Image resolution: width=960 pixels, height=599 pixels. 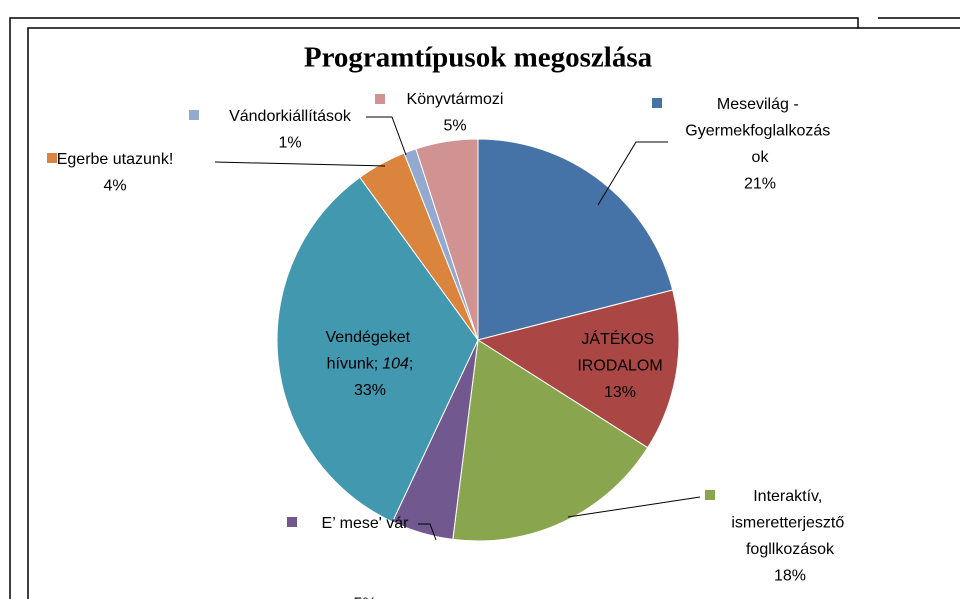 I want to click on data-label-name: E’ mese' vár, so click(x=366, y=523).